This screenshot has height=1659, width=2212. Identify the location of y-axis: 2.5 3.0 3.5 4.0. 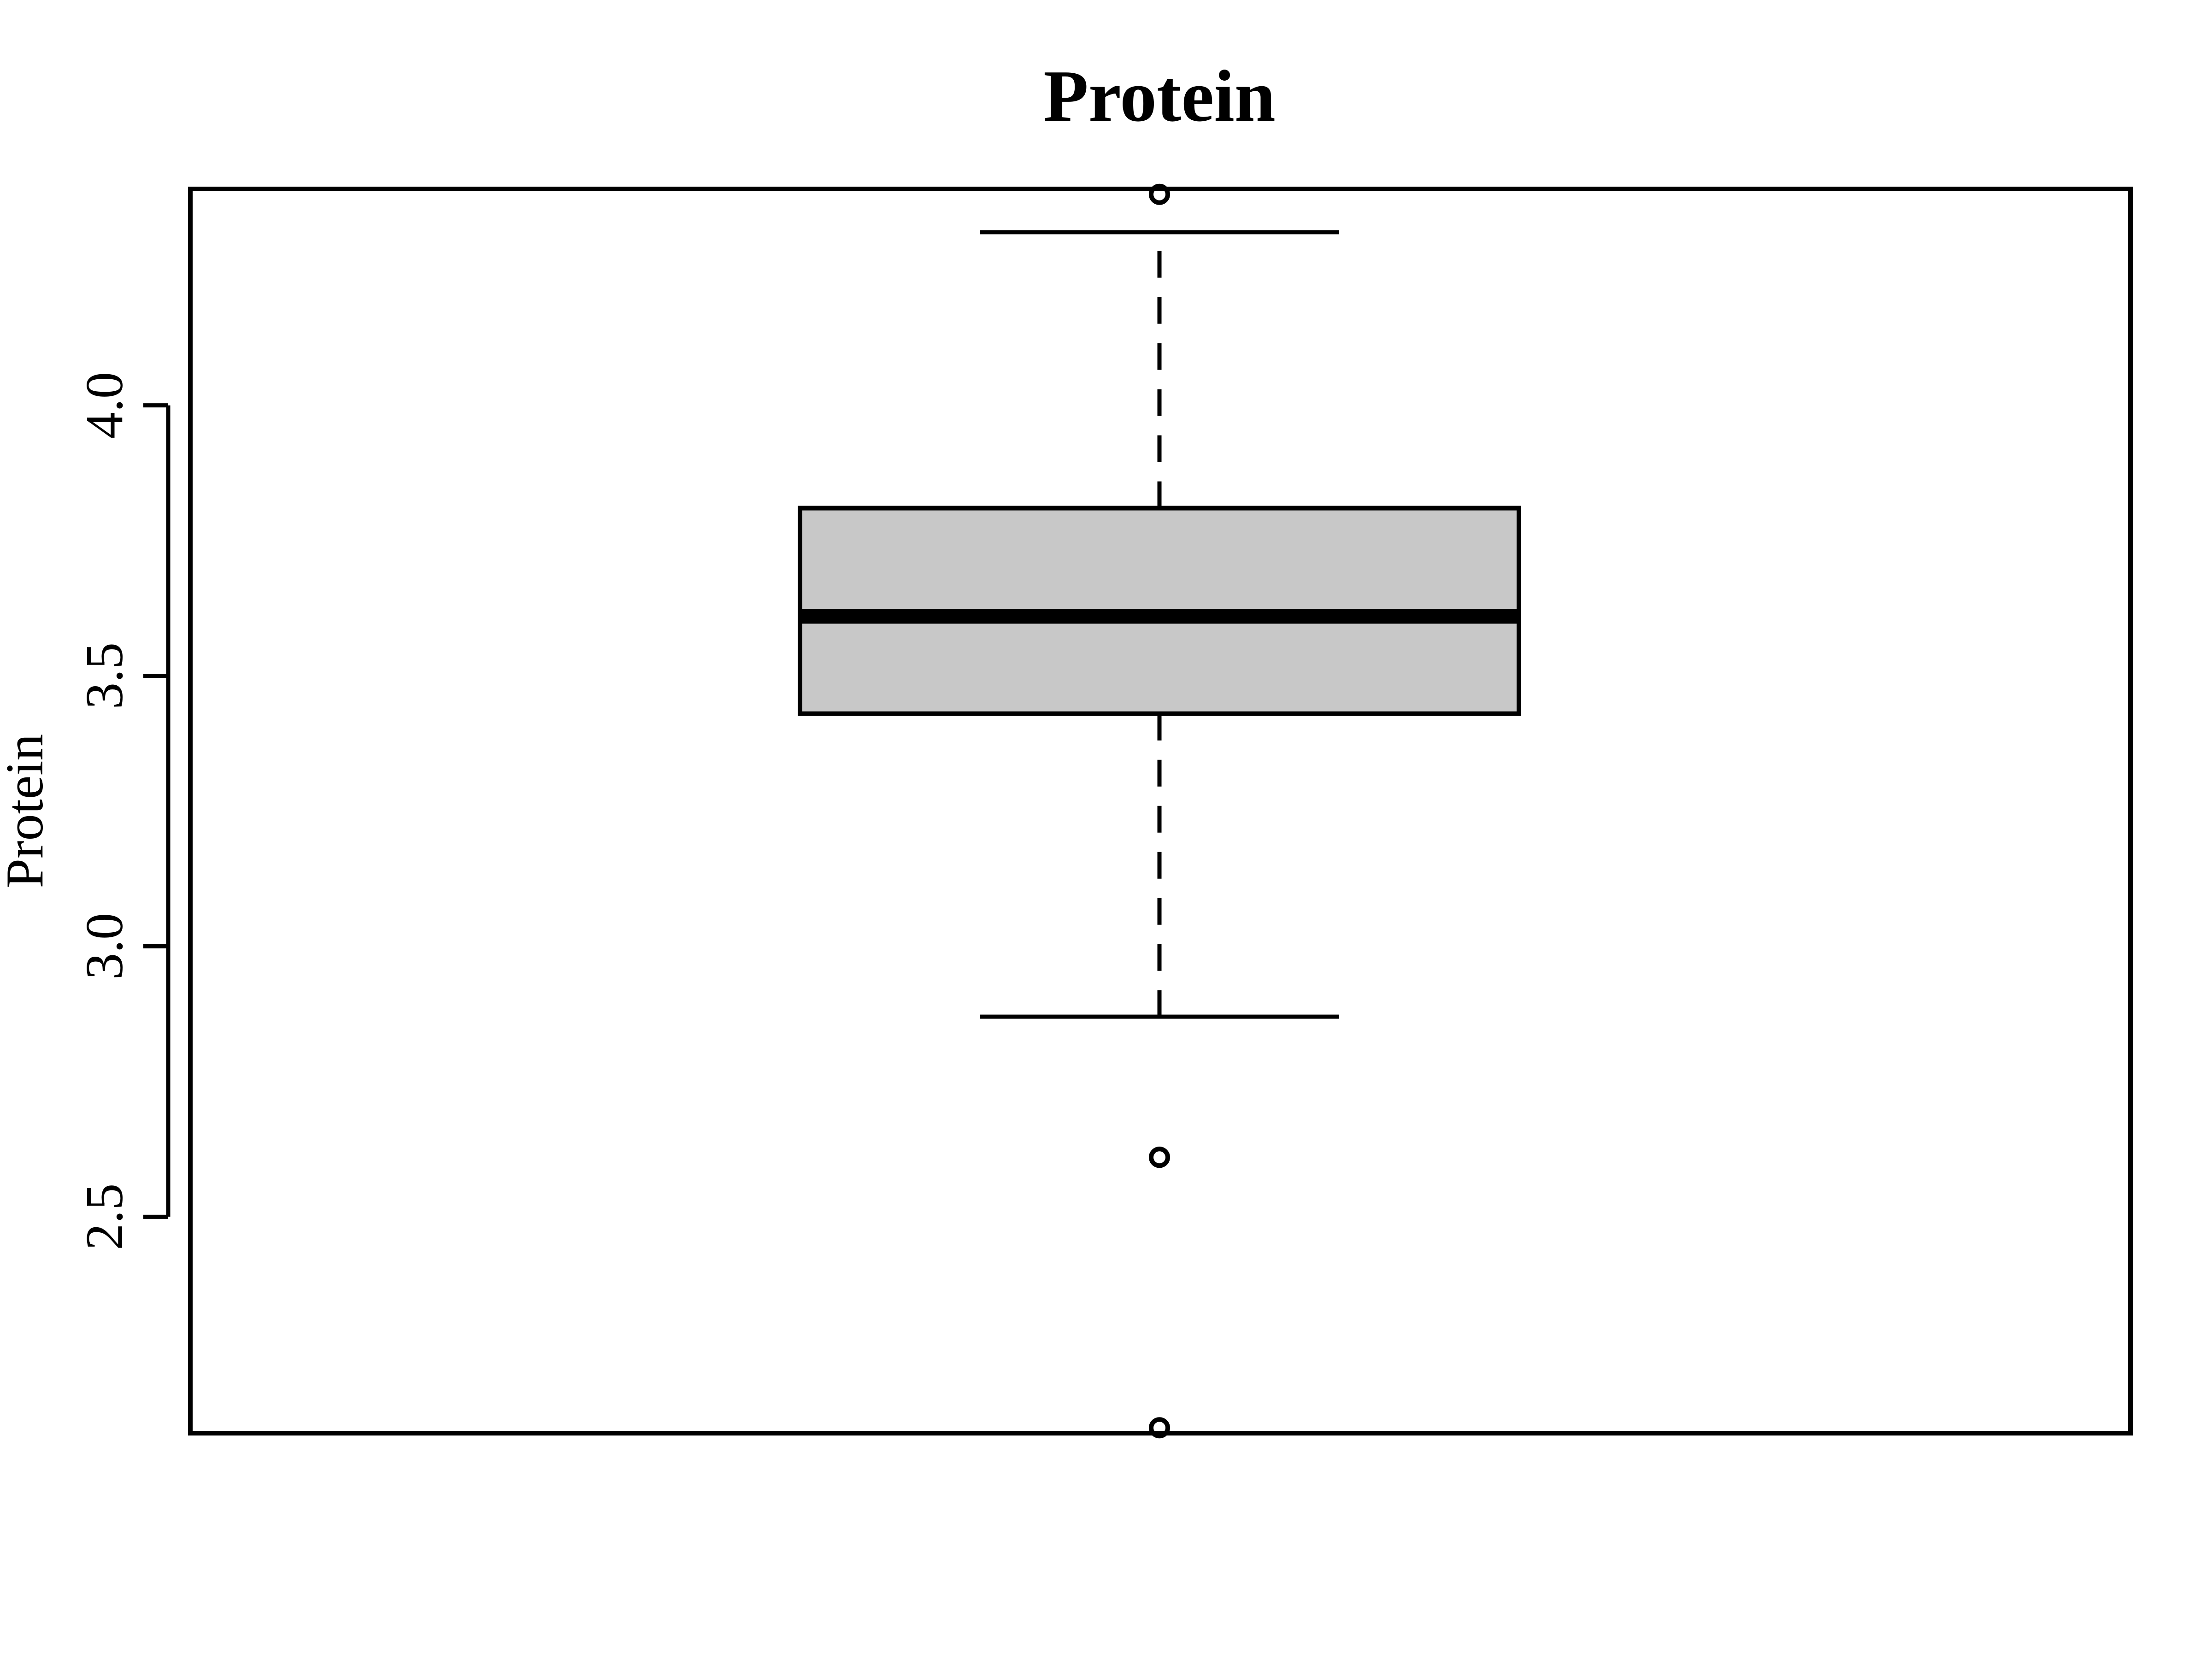
(123, 811).